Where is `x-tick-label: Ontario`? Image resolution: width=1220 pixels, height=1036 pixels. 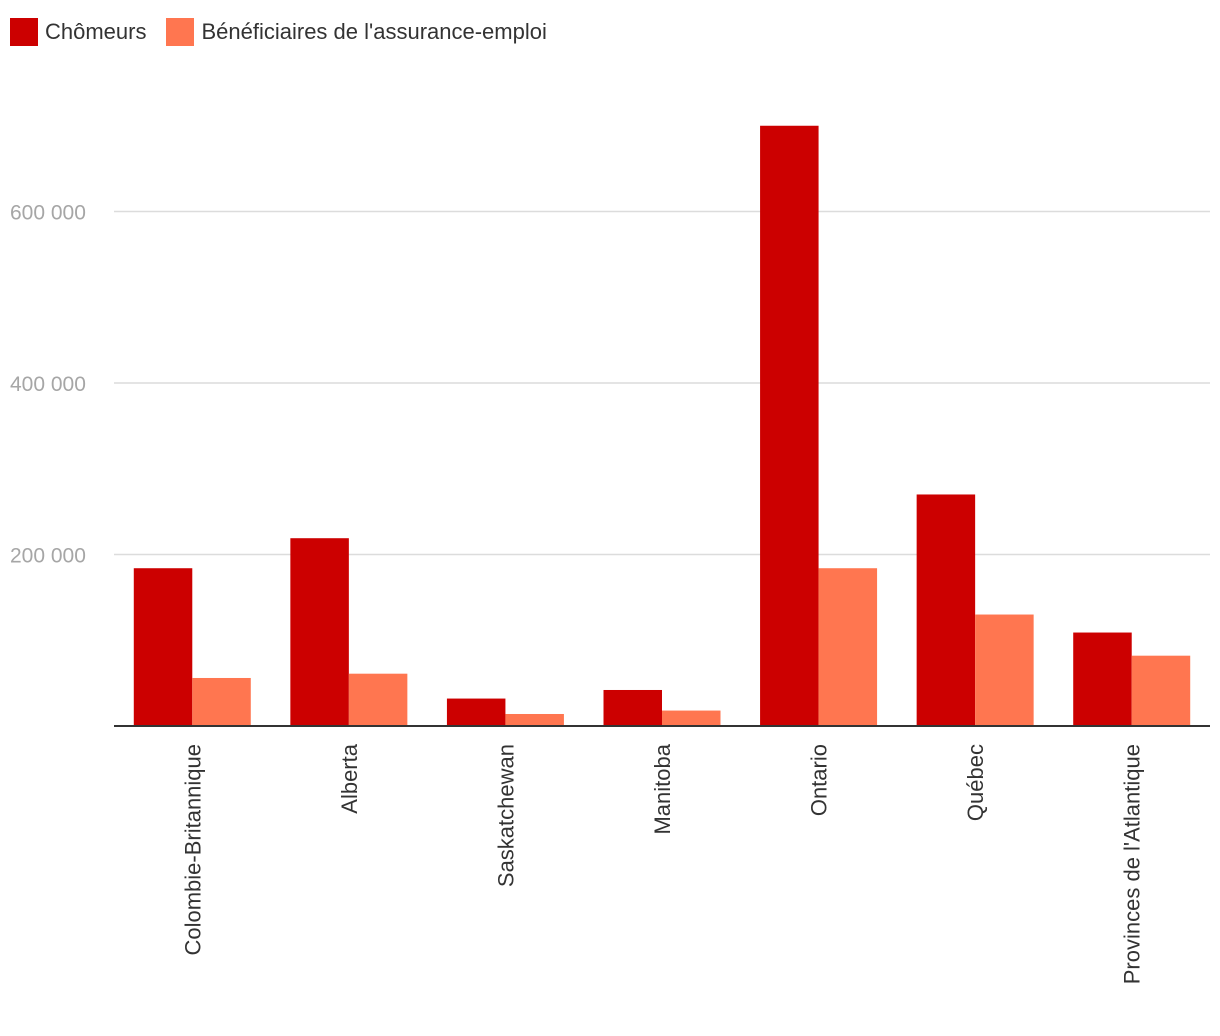 x-tick-label: Ontario is located at coordinates (819, 780).